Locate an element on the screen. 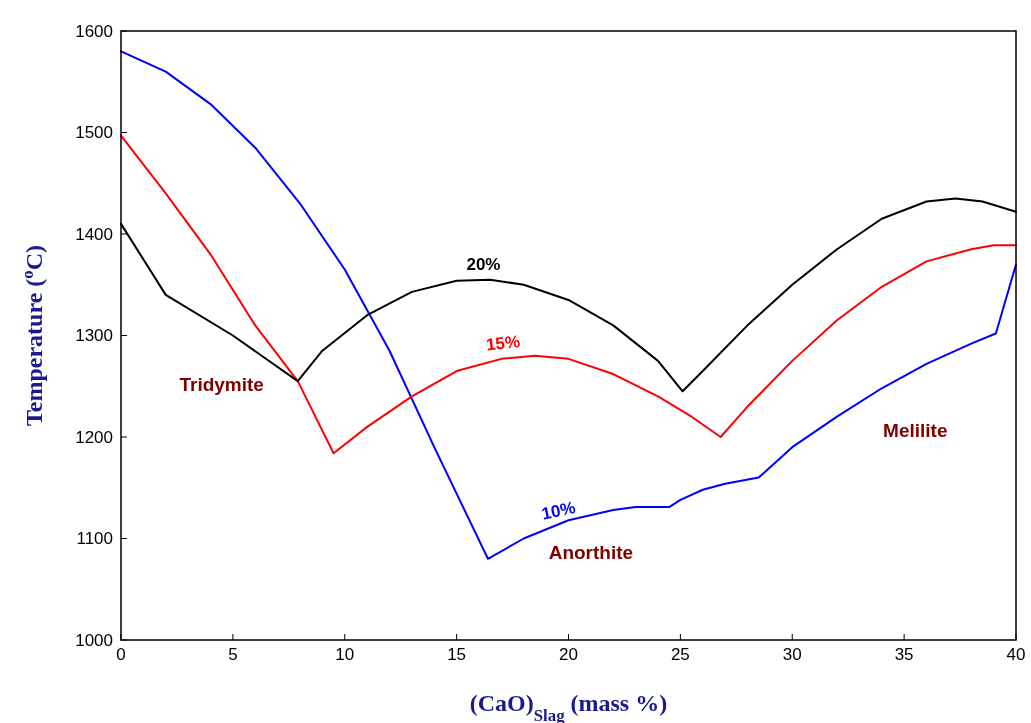 This screenshot has height=723, width=1031. y-tick-label: 1600 is located at coordinates (94, 31).